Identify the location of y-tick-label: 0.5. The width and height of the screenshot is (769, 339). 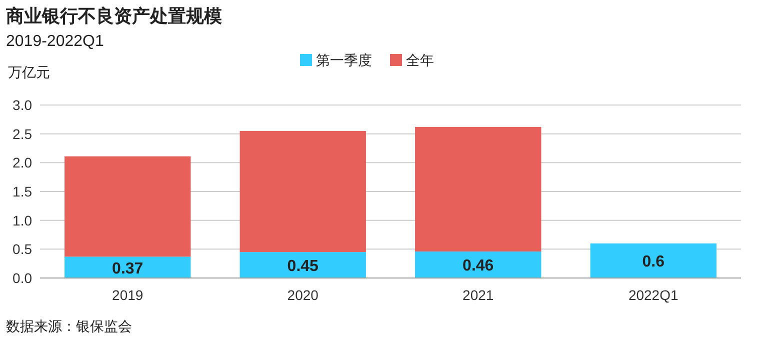
(22, 249).